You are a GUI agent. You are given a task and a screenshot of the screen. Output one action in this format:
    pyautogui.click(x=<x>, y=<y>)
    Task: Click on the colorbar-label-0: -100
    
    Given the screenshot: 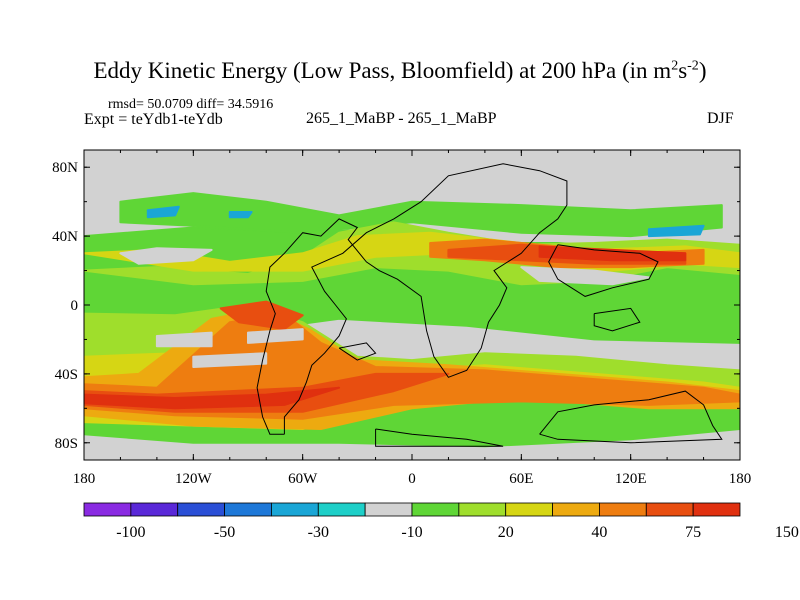 What is the action you would take?
    pyautogui.click(x=130, y=532)
    